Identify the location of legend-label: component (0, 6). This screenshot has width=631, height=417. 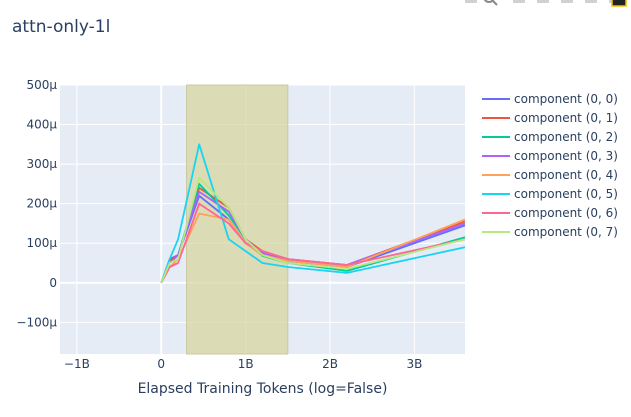
(566, 213).